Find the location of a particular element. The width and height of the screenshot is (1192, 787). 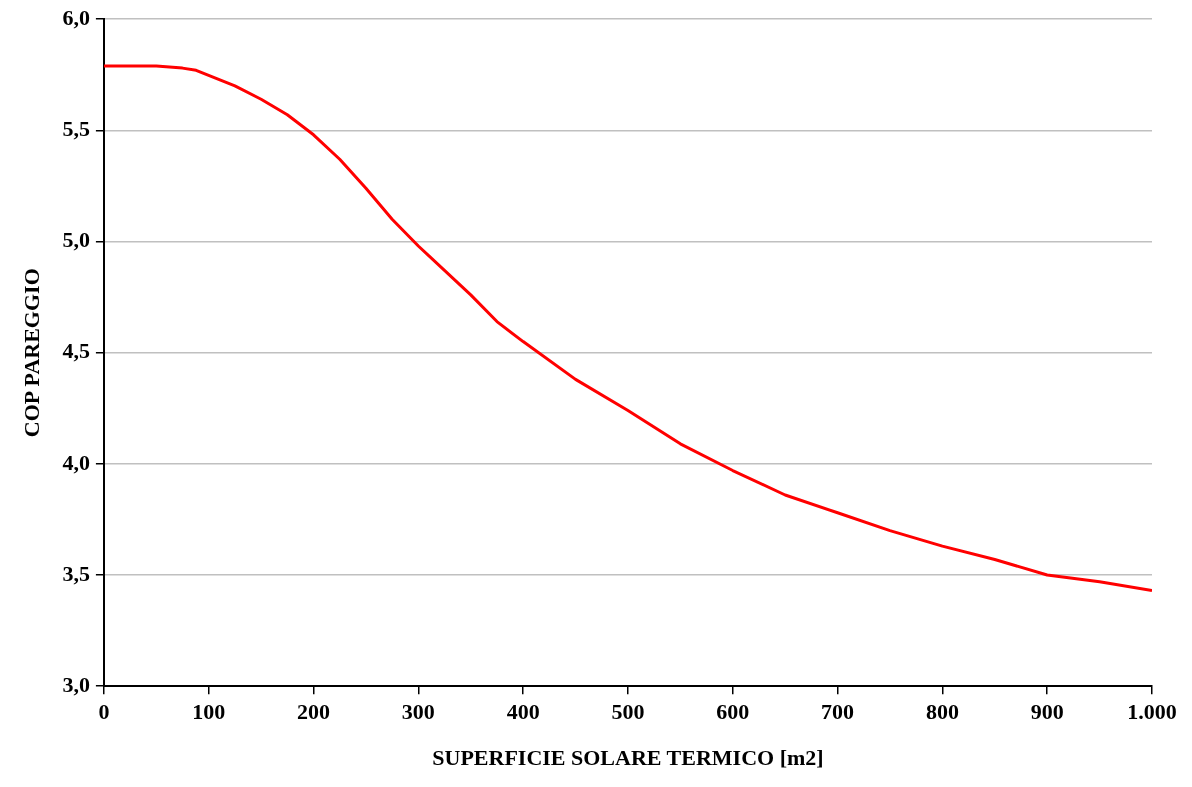

y-tick-label: 6,0 is located at coordinates (76, 17).